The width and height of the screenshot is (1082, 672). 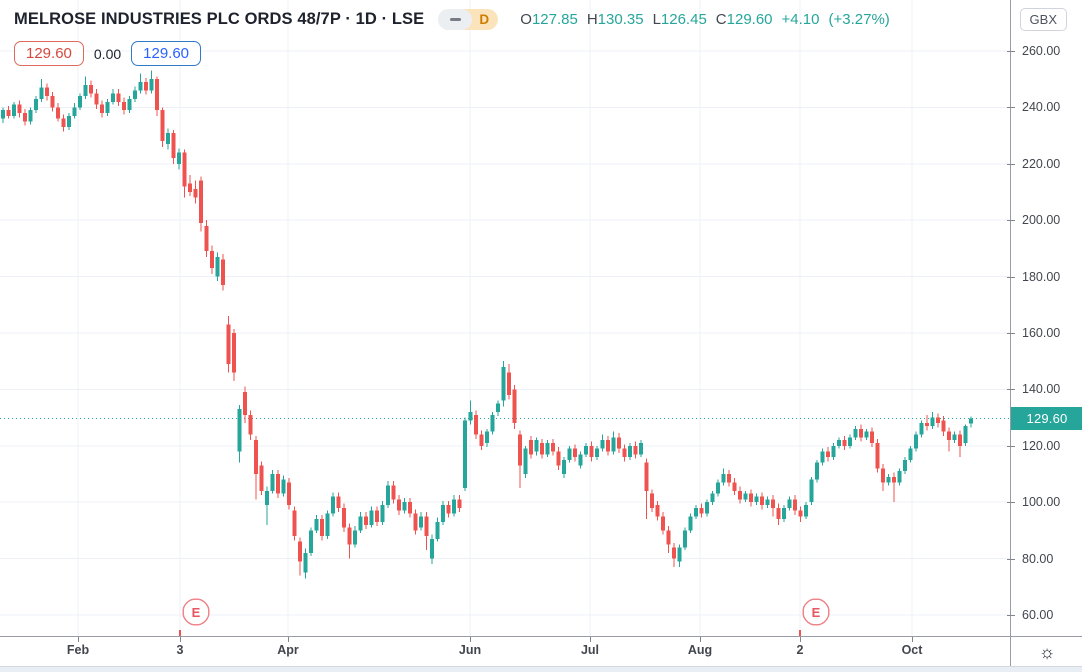 I want to click on timeframe-toggle: D, so click(x=468, y=19).